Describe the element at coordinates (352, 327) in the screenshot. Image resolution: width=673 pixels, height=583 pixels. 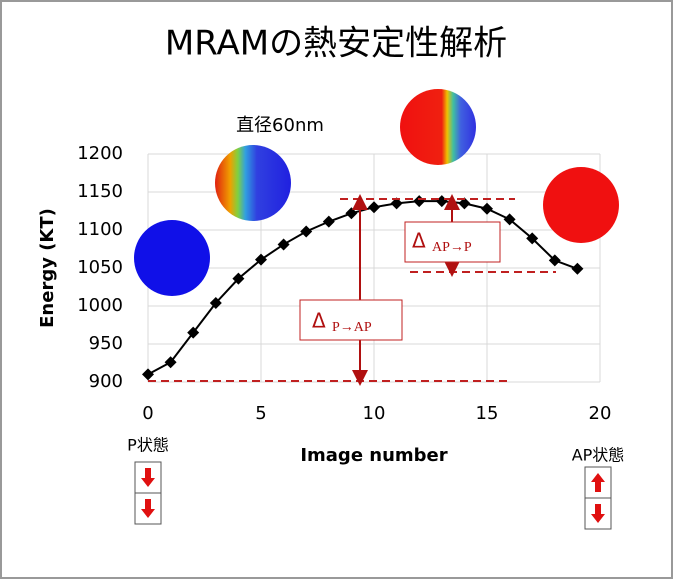
I see `delta-subscript: P→AP` at that location.